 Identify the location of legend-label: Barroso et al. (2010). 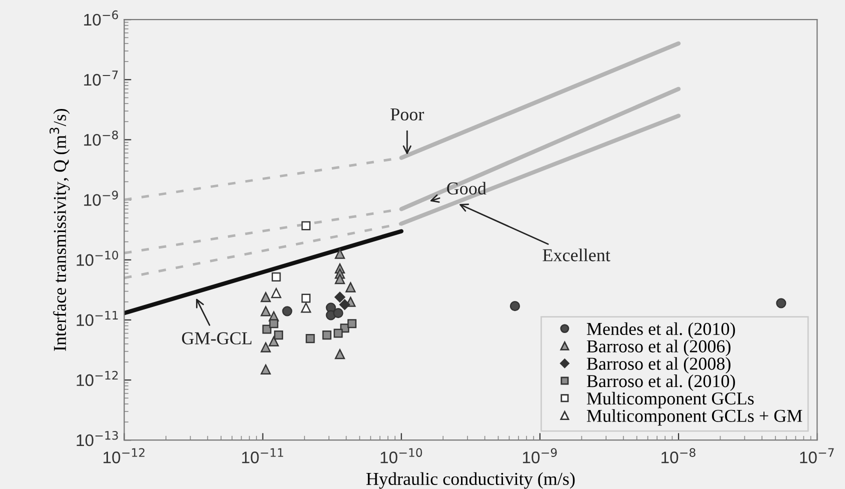
(660, 382).